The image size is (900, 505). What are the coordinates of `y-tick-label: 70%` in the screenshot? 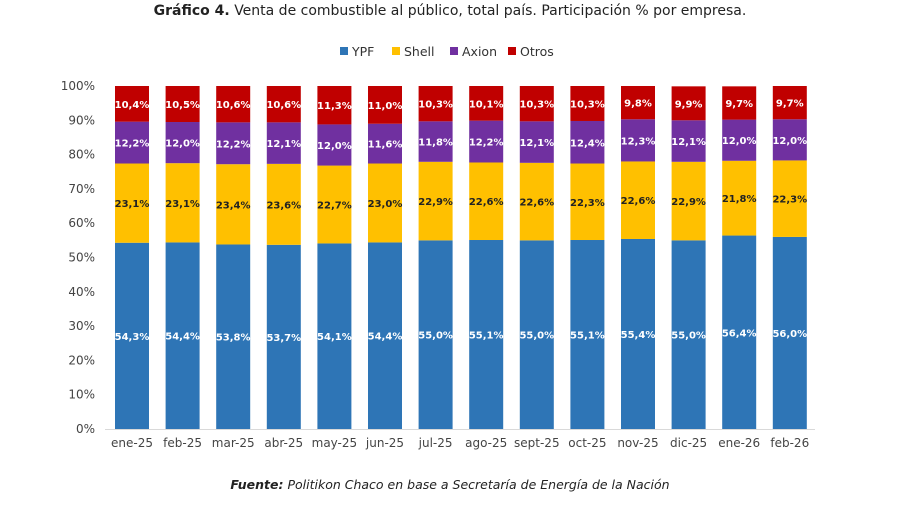 It's located at (81, 189).